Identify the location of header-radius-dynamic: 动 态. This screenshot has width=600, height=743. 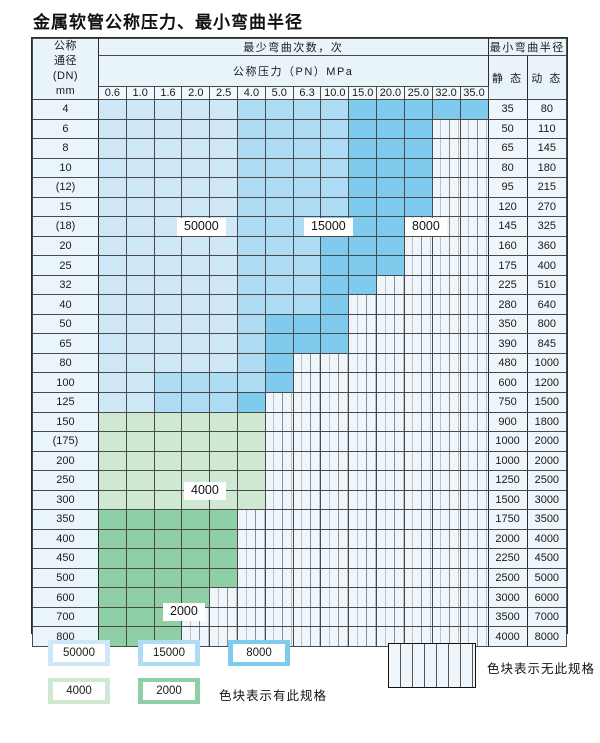
(547, 77).